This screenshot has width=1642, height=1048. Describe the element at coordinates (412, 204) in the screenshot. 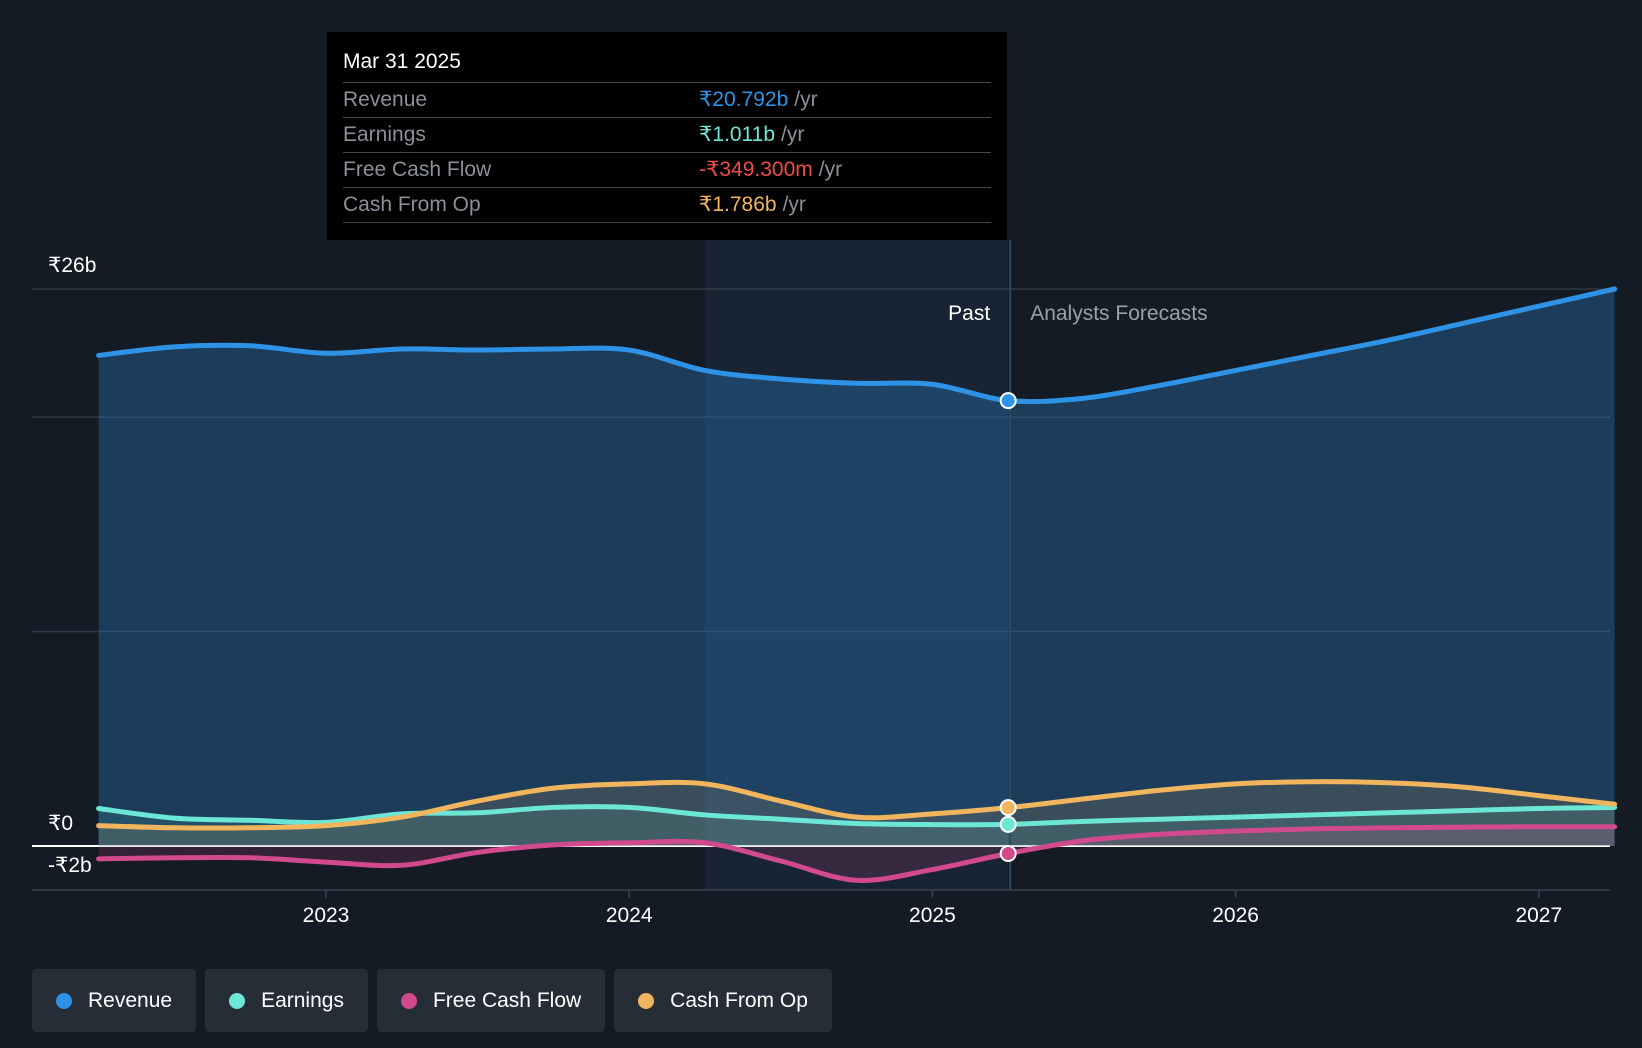

I see `tooltip-row-label: Cash From Op` at that location.